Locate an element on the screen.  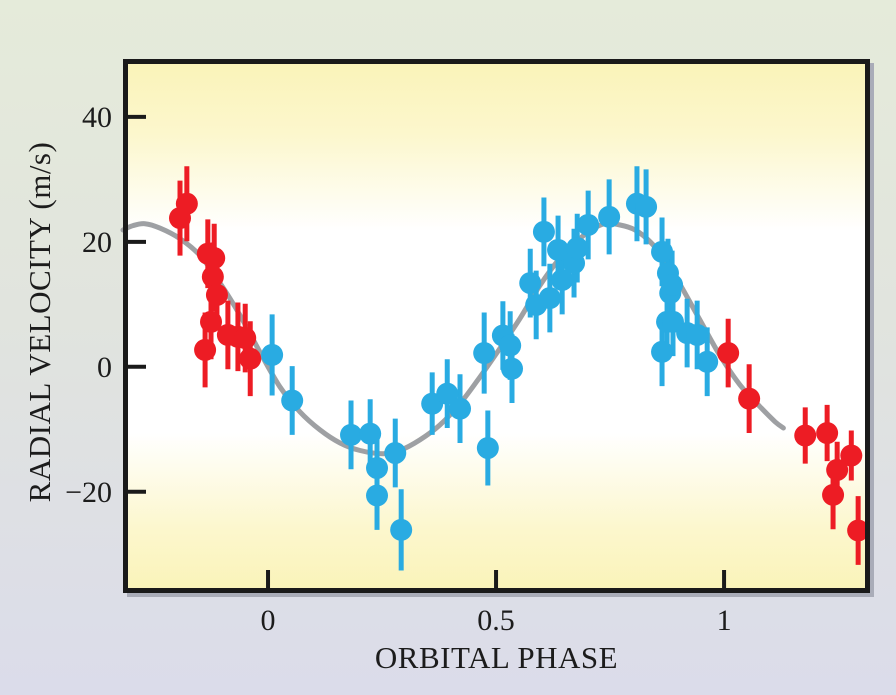
y-tick-label: 20 is located at coordinates (97, 242).